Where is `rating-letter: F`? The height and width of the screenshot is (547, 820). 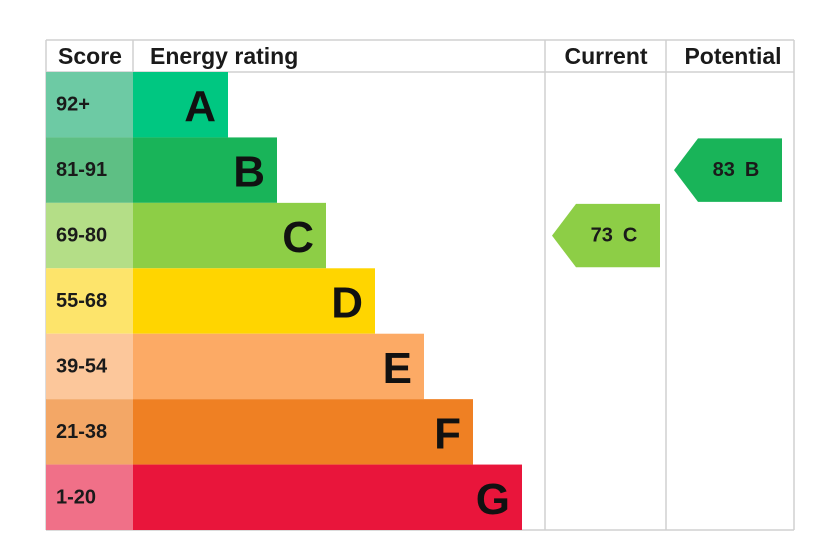 rating-letter: F is located at coordinates (447, 433).